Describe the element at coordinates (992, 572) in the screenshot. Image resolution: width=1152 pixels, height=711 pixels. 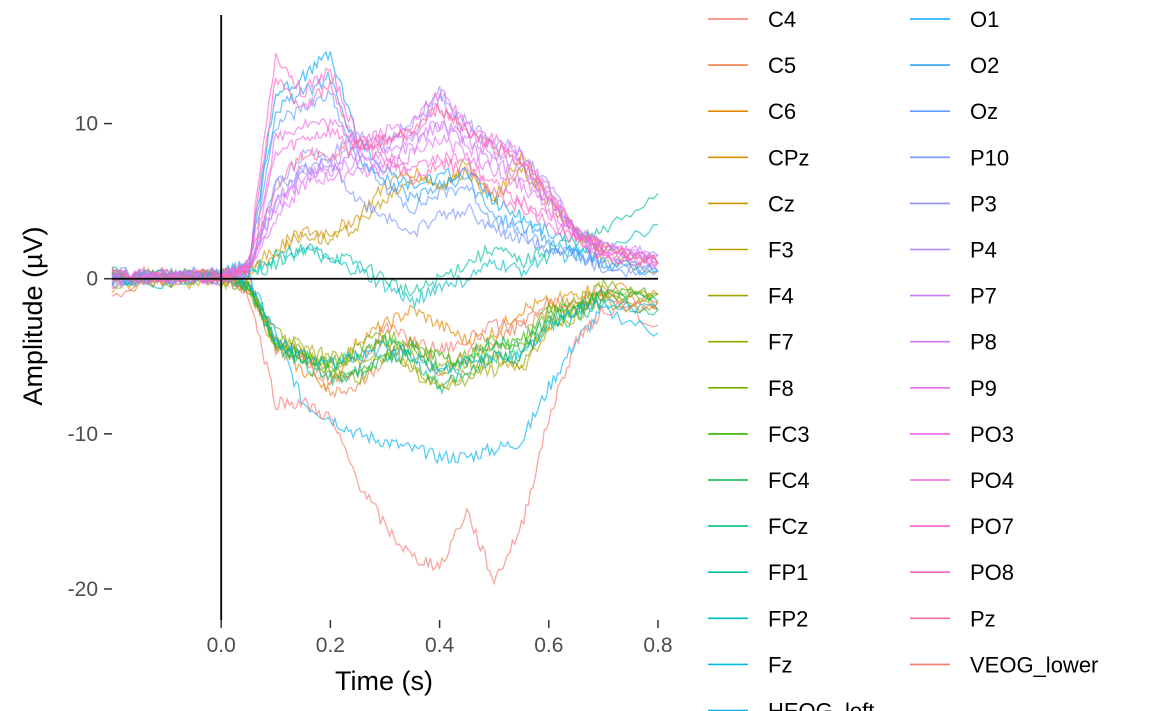
I see `legend-label: PO8` at that location.